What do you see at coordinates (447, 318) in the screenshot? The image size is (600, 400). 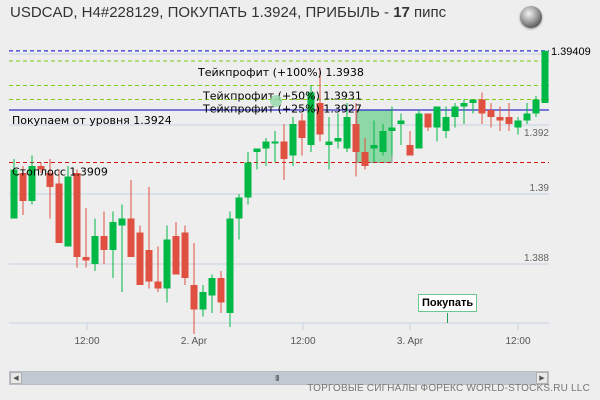 I see `buy-signal-stem` at bounding box center [447, 318].